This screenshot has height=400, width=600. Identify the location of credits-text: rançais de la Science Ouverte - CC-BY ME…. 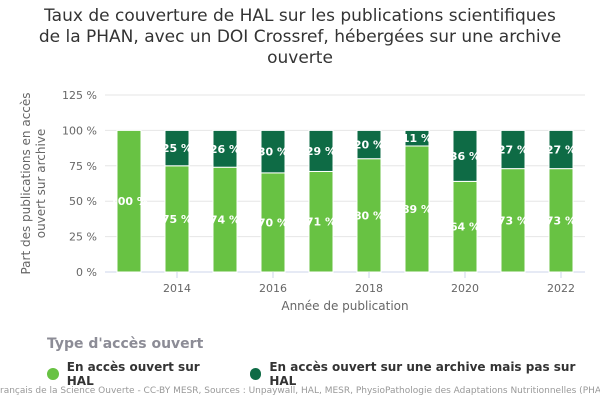
(300, 391).